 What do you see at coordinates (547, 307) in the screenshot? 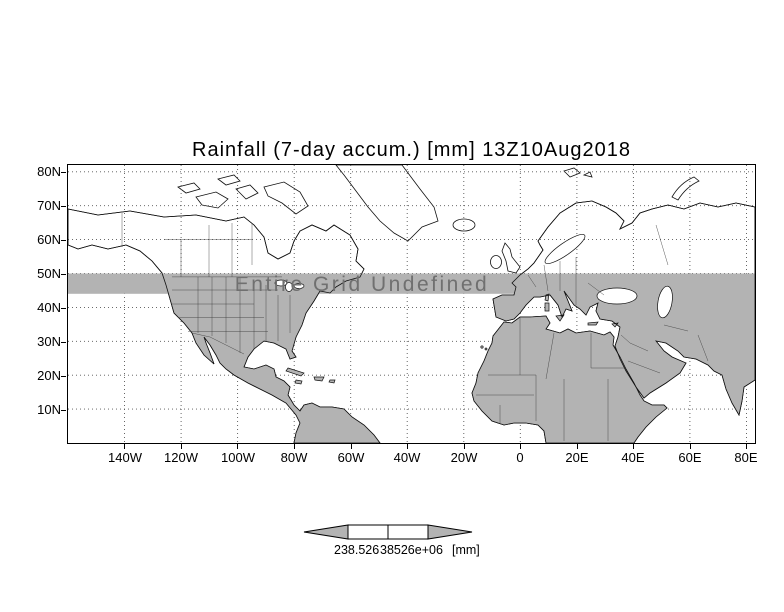
I see `sardinia` at bounding box center [547, 307].